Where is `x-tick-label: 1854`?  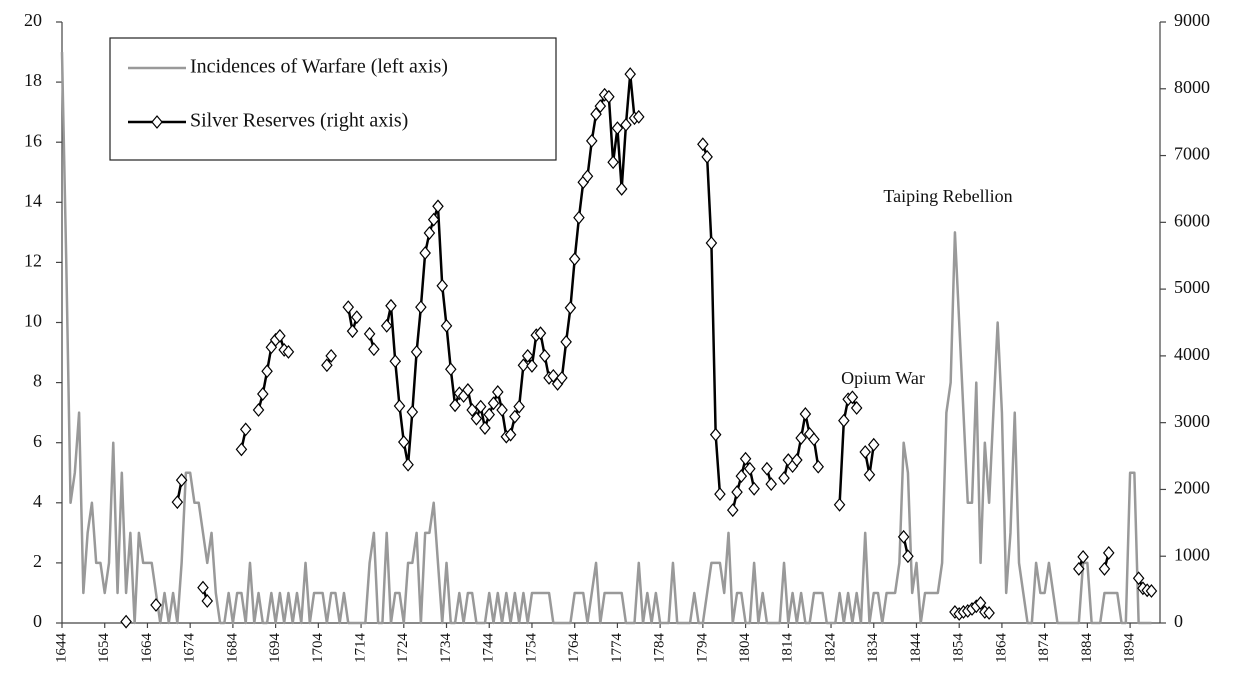 x-tick-label: 1854 is located at coordinates (959, 648).